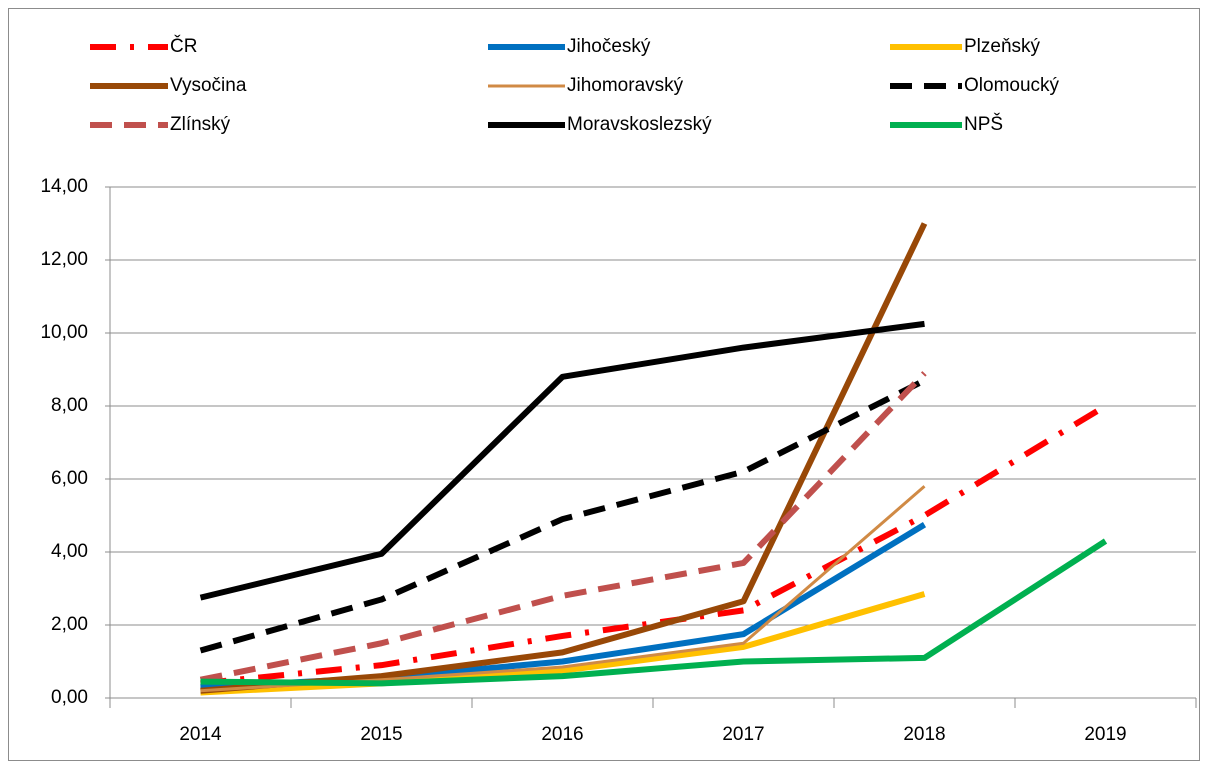  Describe the element at coordinates (69, 405) in the screenshot. I see `y-tick-label: 8,00` at that location.